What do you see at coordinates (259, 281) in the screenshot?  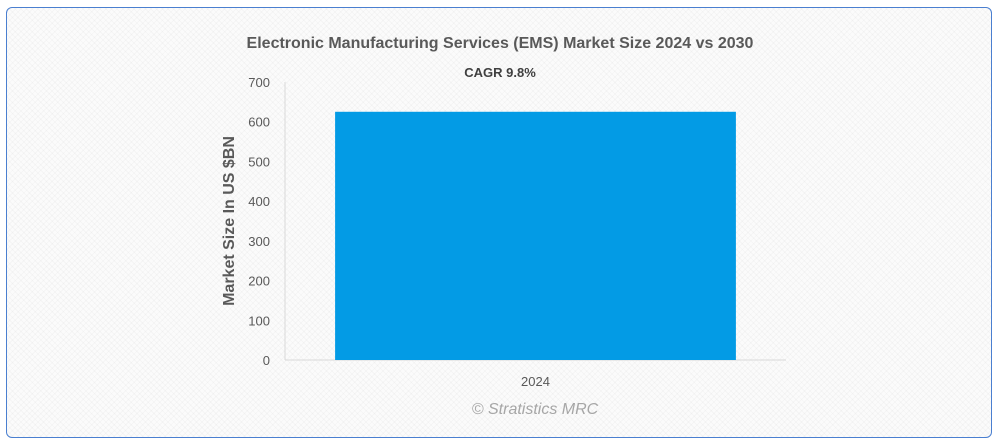 I see `y-tick-label: 200` at bounding box center [259, 281].